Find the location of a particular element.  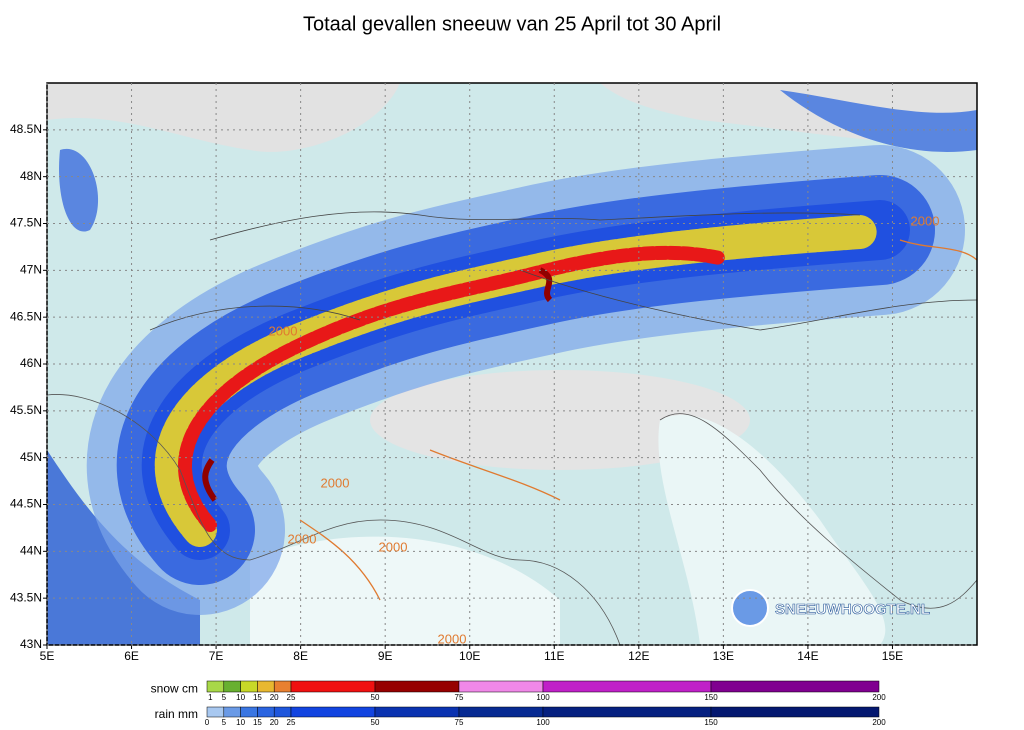

legend-title: rain mm is located at coordinates (176, 714).